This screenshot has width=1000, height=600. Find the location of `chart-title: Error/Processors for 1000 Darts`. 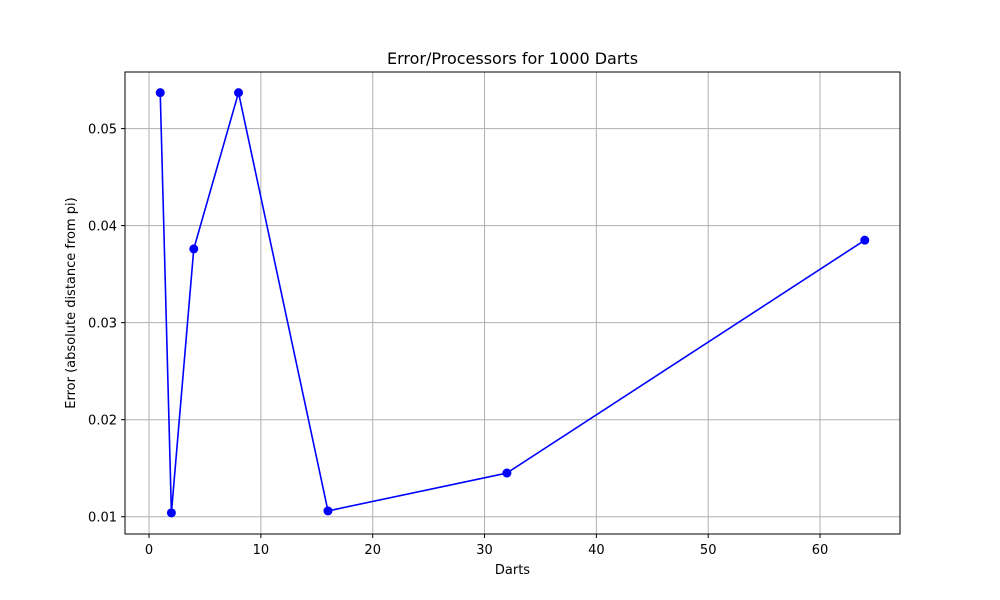

chart-title: Error/Processors for 1000 Darts is located at coordinates (512, 58).